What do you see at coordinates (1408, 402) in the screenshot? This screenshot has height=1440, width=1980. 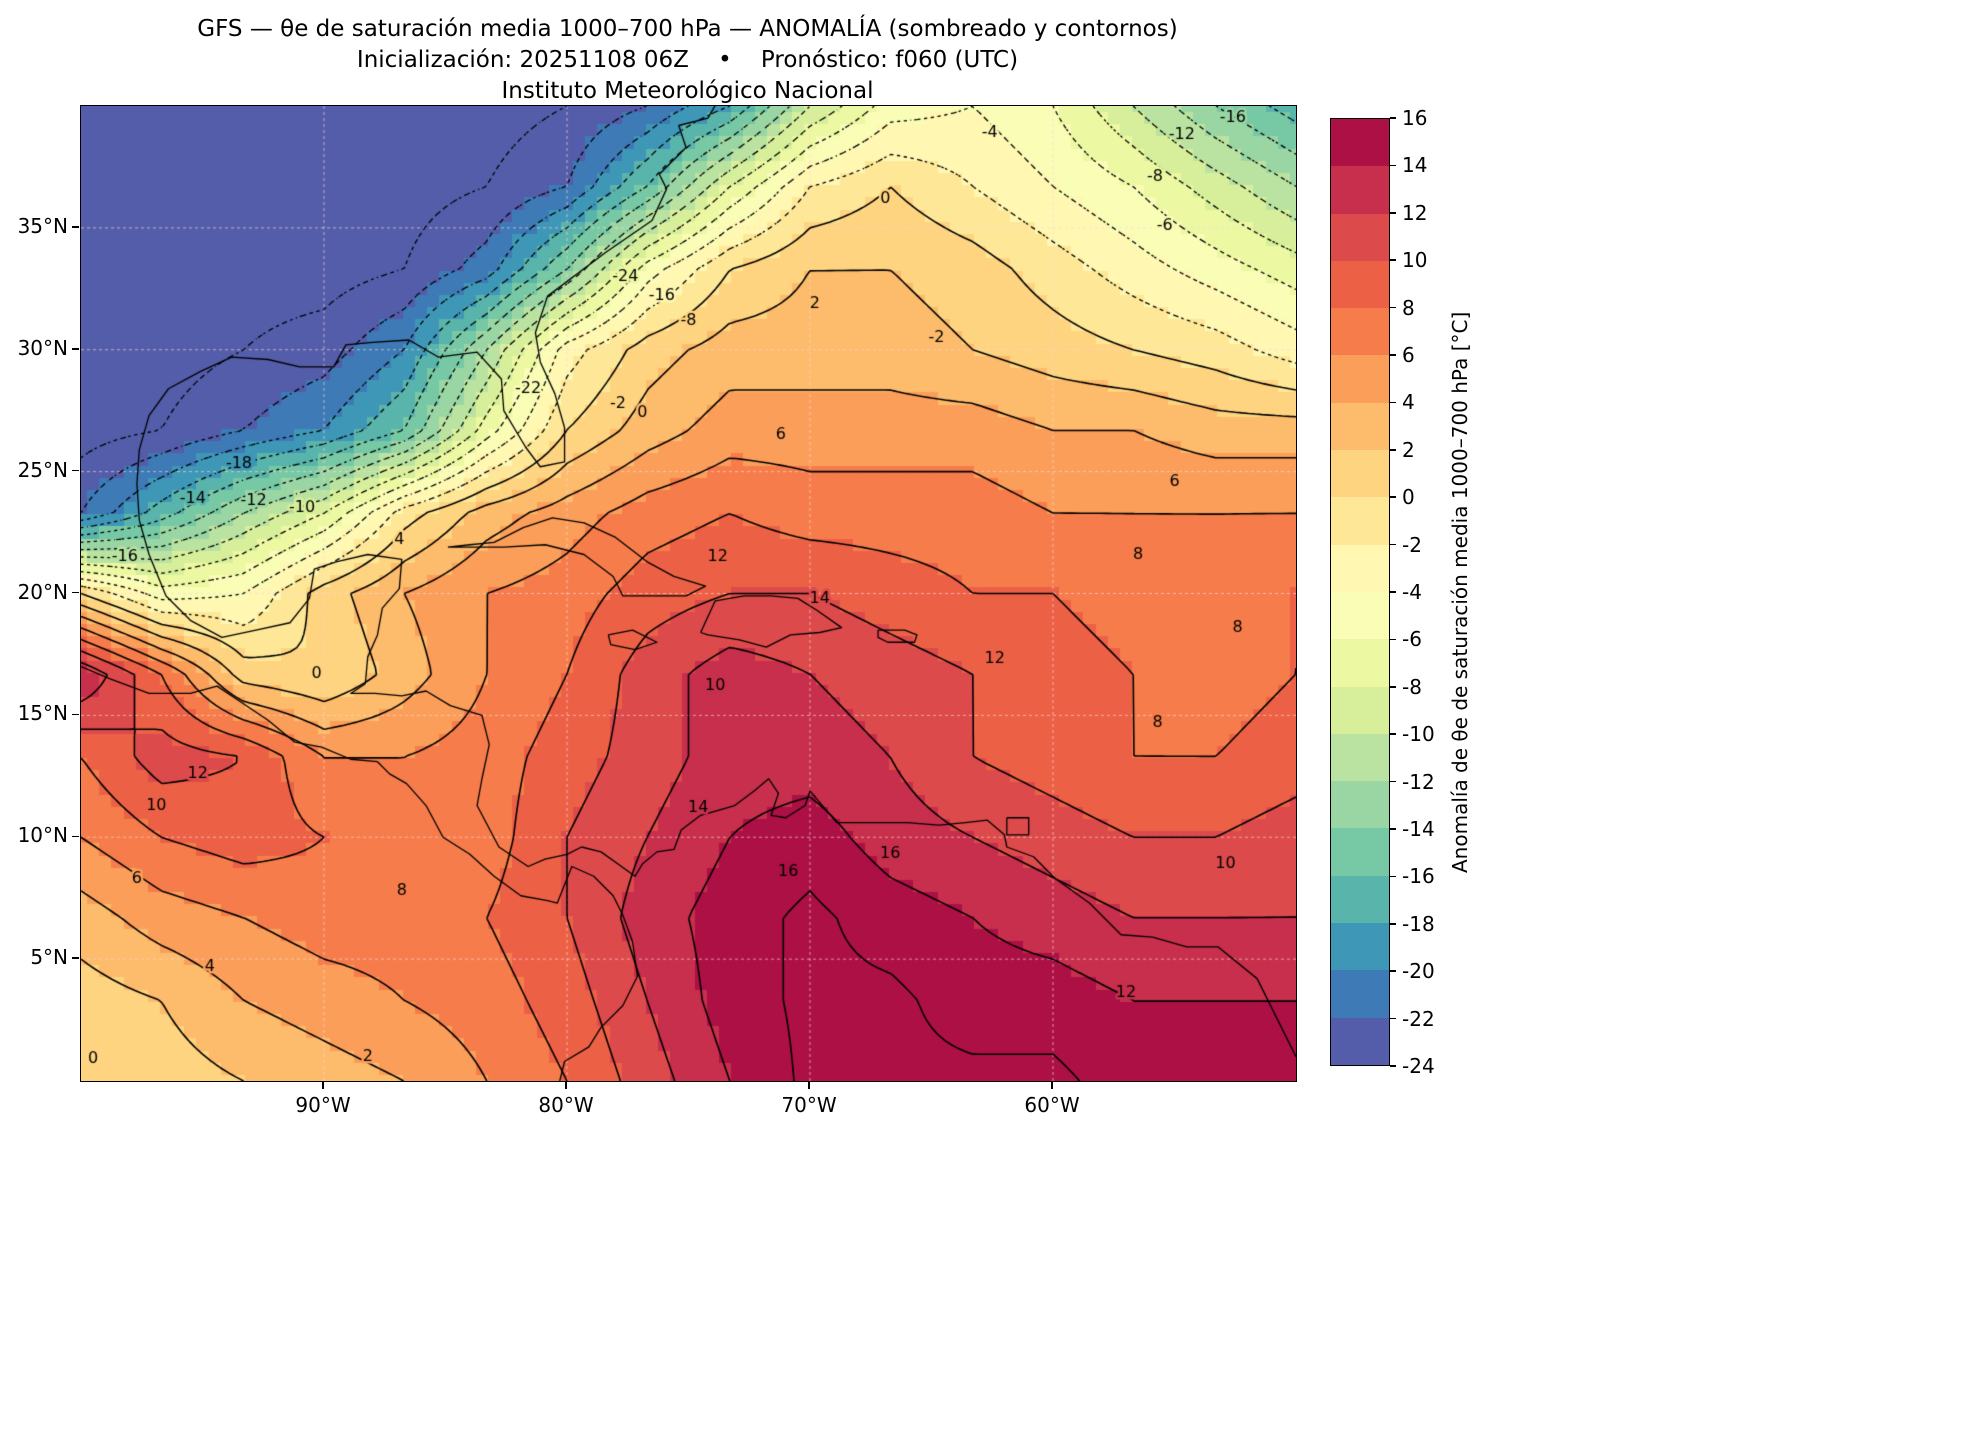 I see `colorbar-tick-label: 4` at bounding box center [1408, 402].